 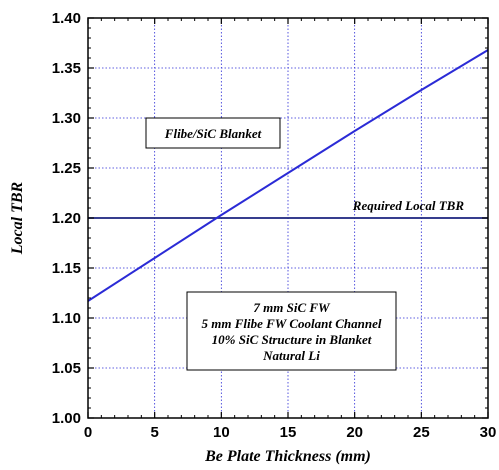 I want to click on x-tick-label: 5, so click(x=154, y=432).